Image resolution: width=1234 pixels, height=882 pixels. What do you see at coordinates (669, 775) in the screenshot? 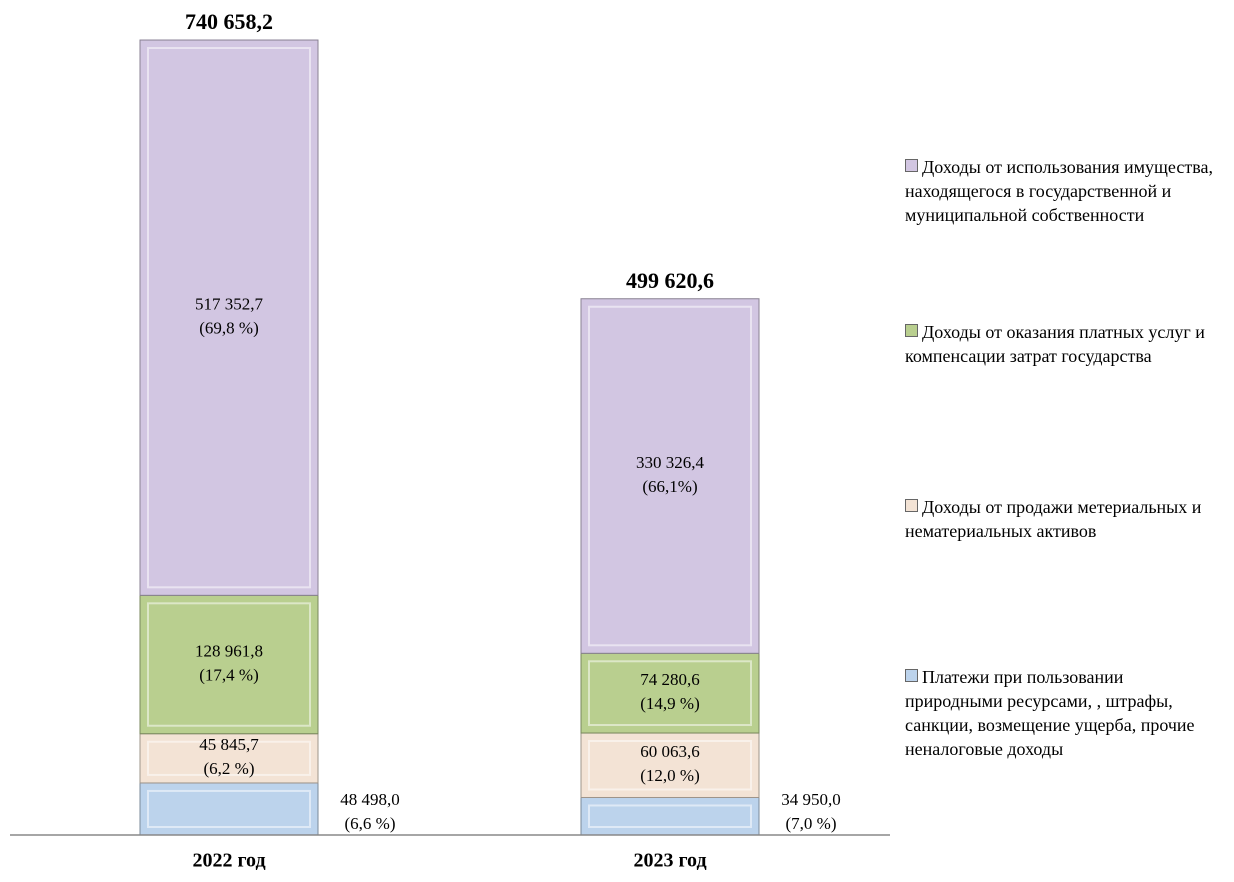
I see `share-label: (12,0 %)` at bounding box center [669, 775].